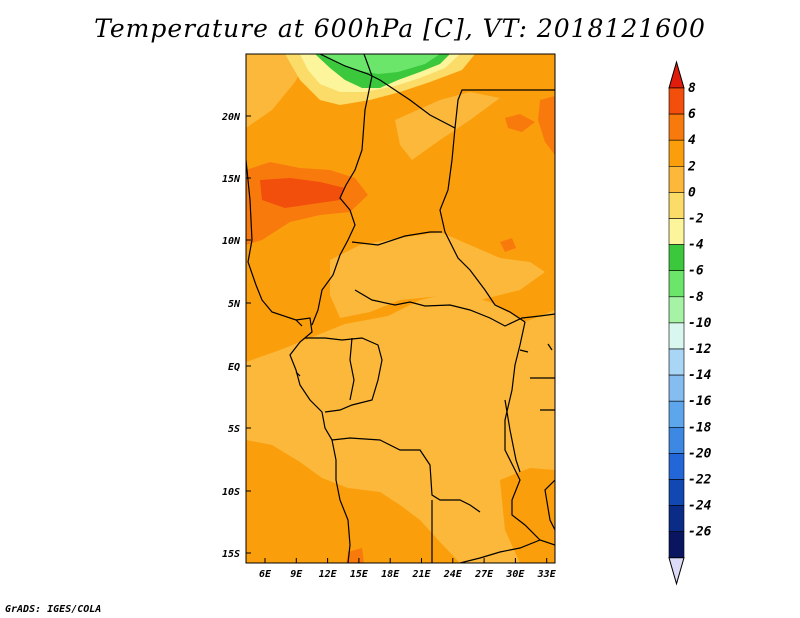 This screenshot has width=800, height=618. I want to click on dark-orange-patch-south, so click(355, 555).